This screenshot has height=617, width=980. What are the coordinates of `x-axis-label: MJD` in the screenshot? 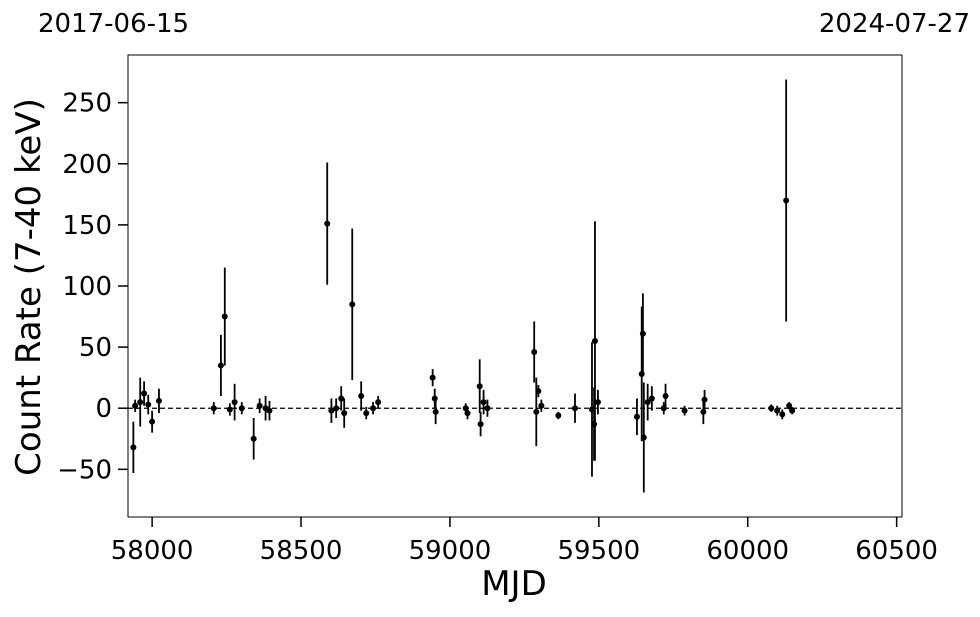 It's located at (514, 584).